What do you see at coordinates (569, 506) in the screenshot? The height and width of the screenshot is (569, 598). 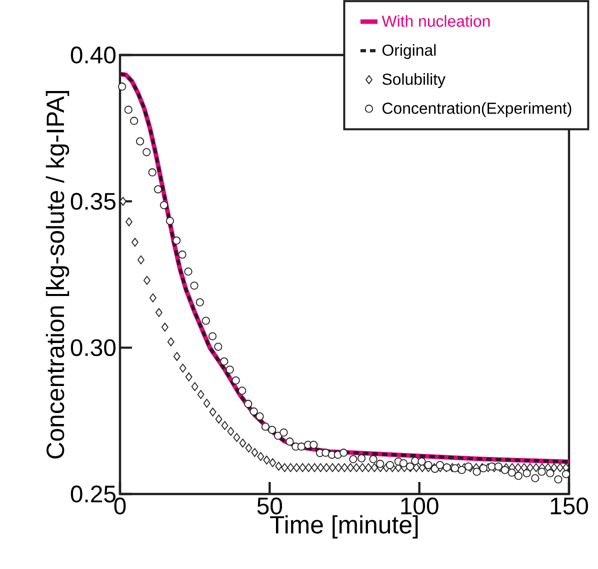 I see `x-tick-label: 150` at bounding box center [569, 506].